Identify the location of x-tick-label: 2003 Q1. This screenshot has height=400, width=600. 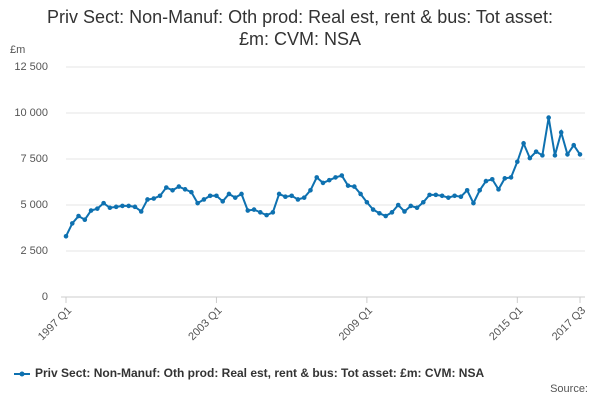
(205, 324).